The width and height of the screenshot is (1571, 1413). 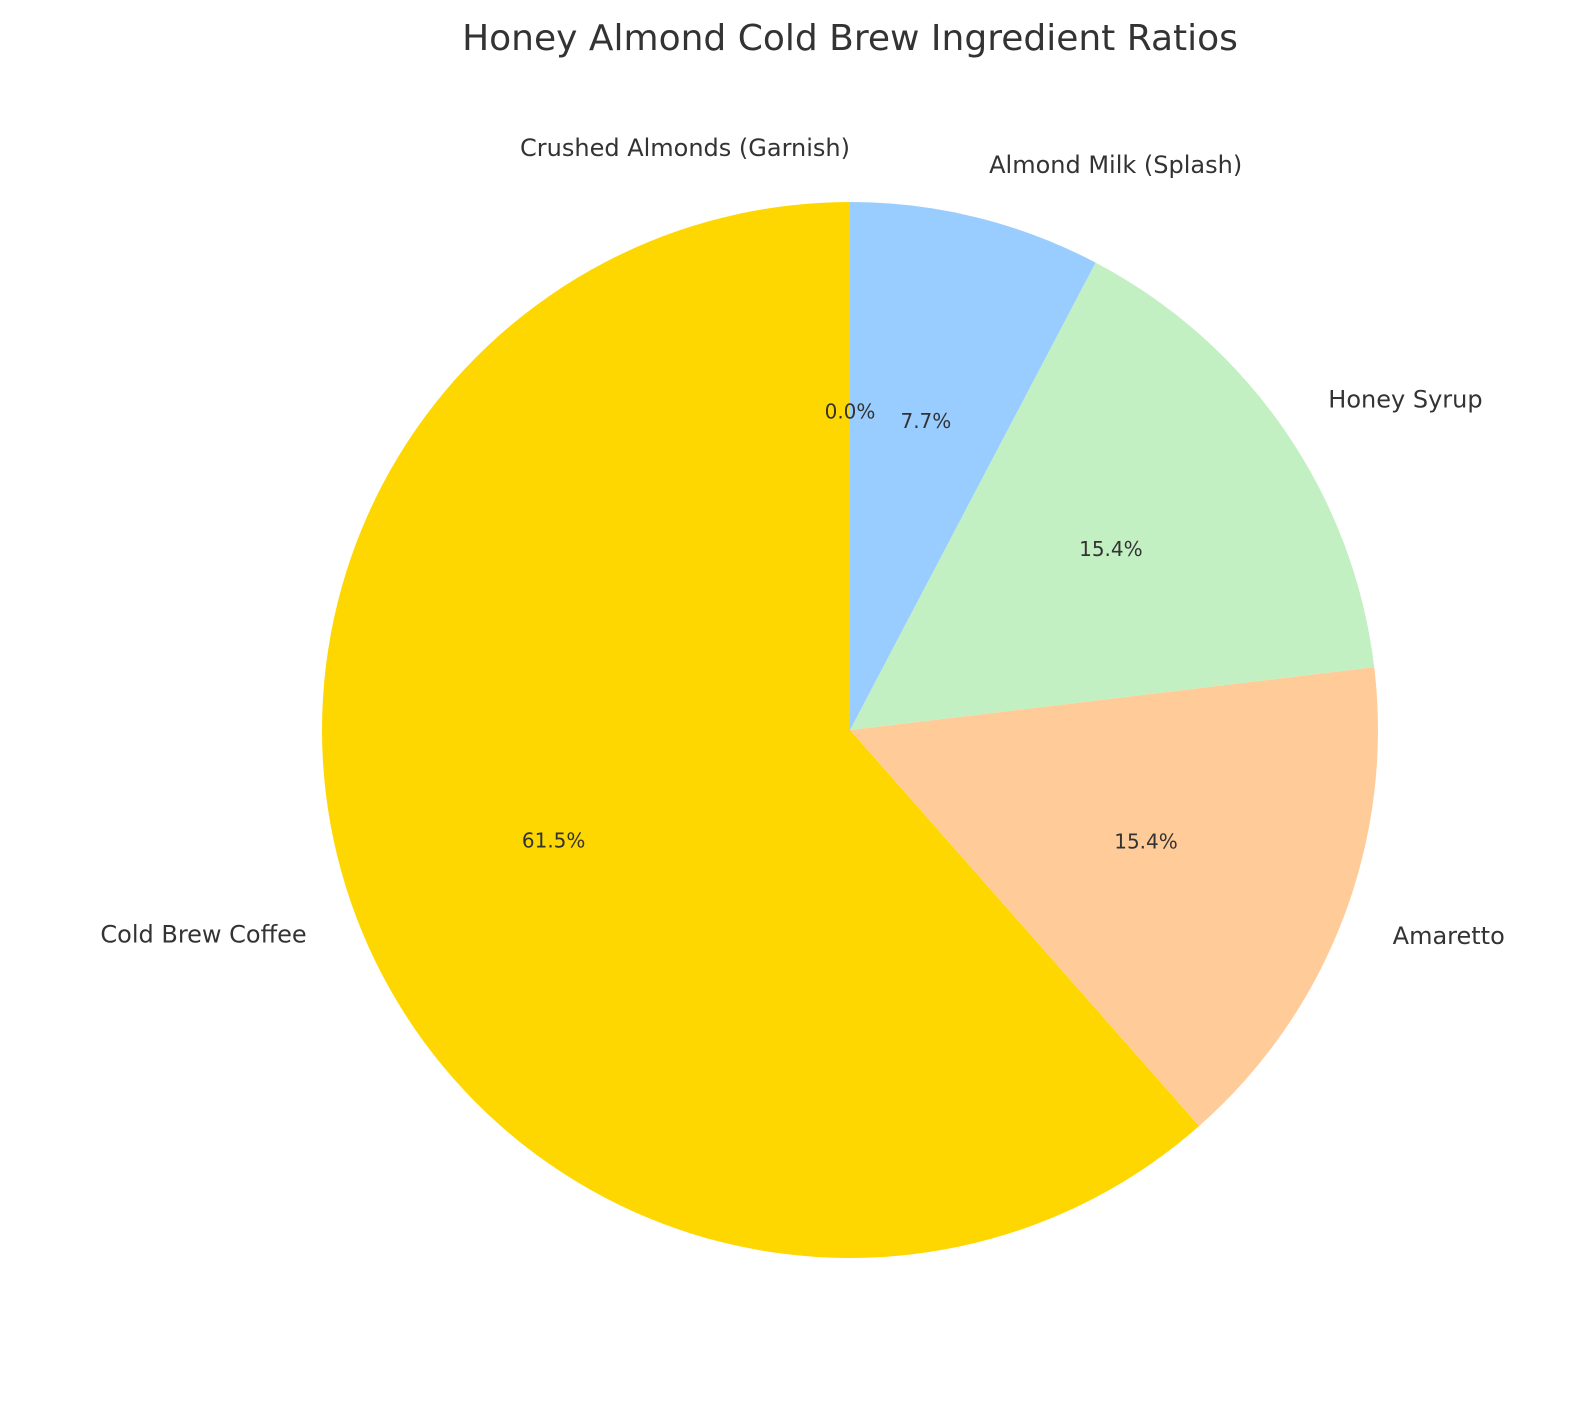 I want to click on value-label: 7.7%, so click(x=925, y=421).